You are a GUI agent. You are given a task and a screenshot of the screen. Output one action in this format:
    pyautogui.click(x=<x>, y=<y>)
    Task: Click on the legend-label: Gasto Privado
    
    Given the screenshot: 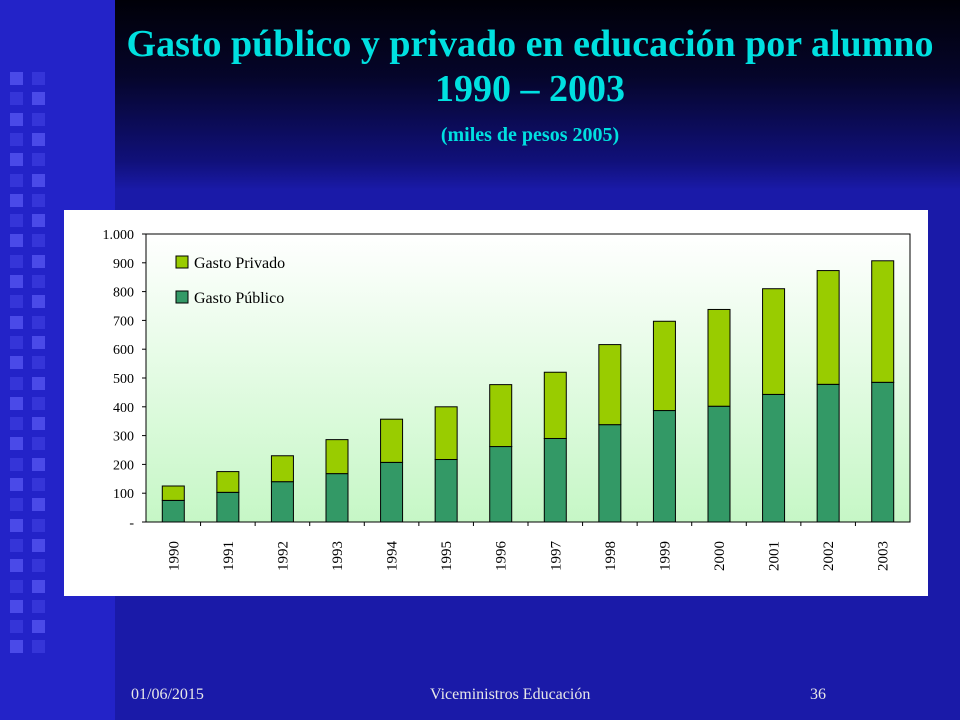 What is the action you would take?
    pyautogui.click(x=239, y=263)
    